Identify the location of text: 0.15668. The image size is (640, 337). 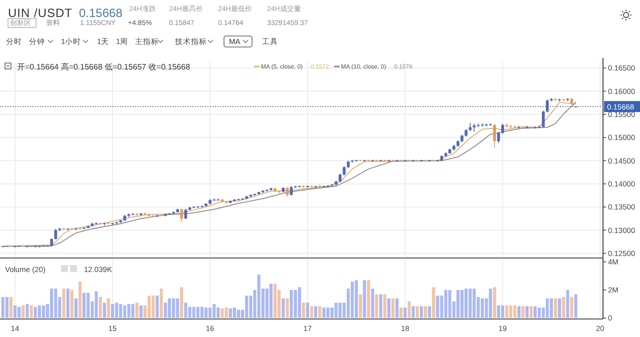
(101, 13).